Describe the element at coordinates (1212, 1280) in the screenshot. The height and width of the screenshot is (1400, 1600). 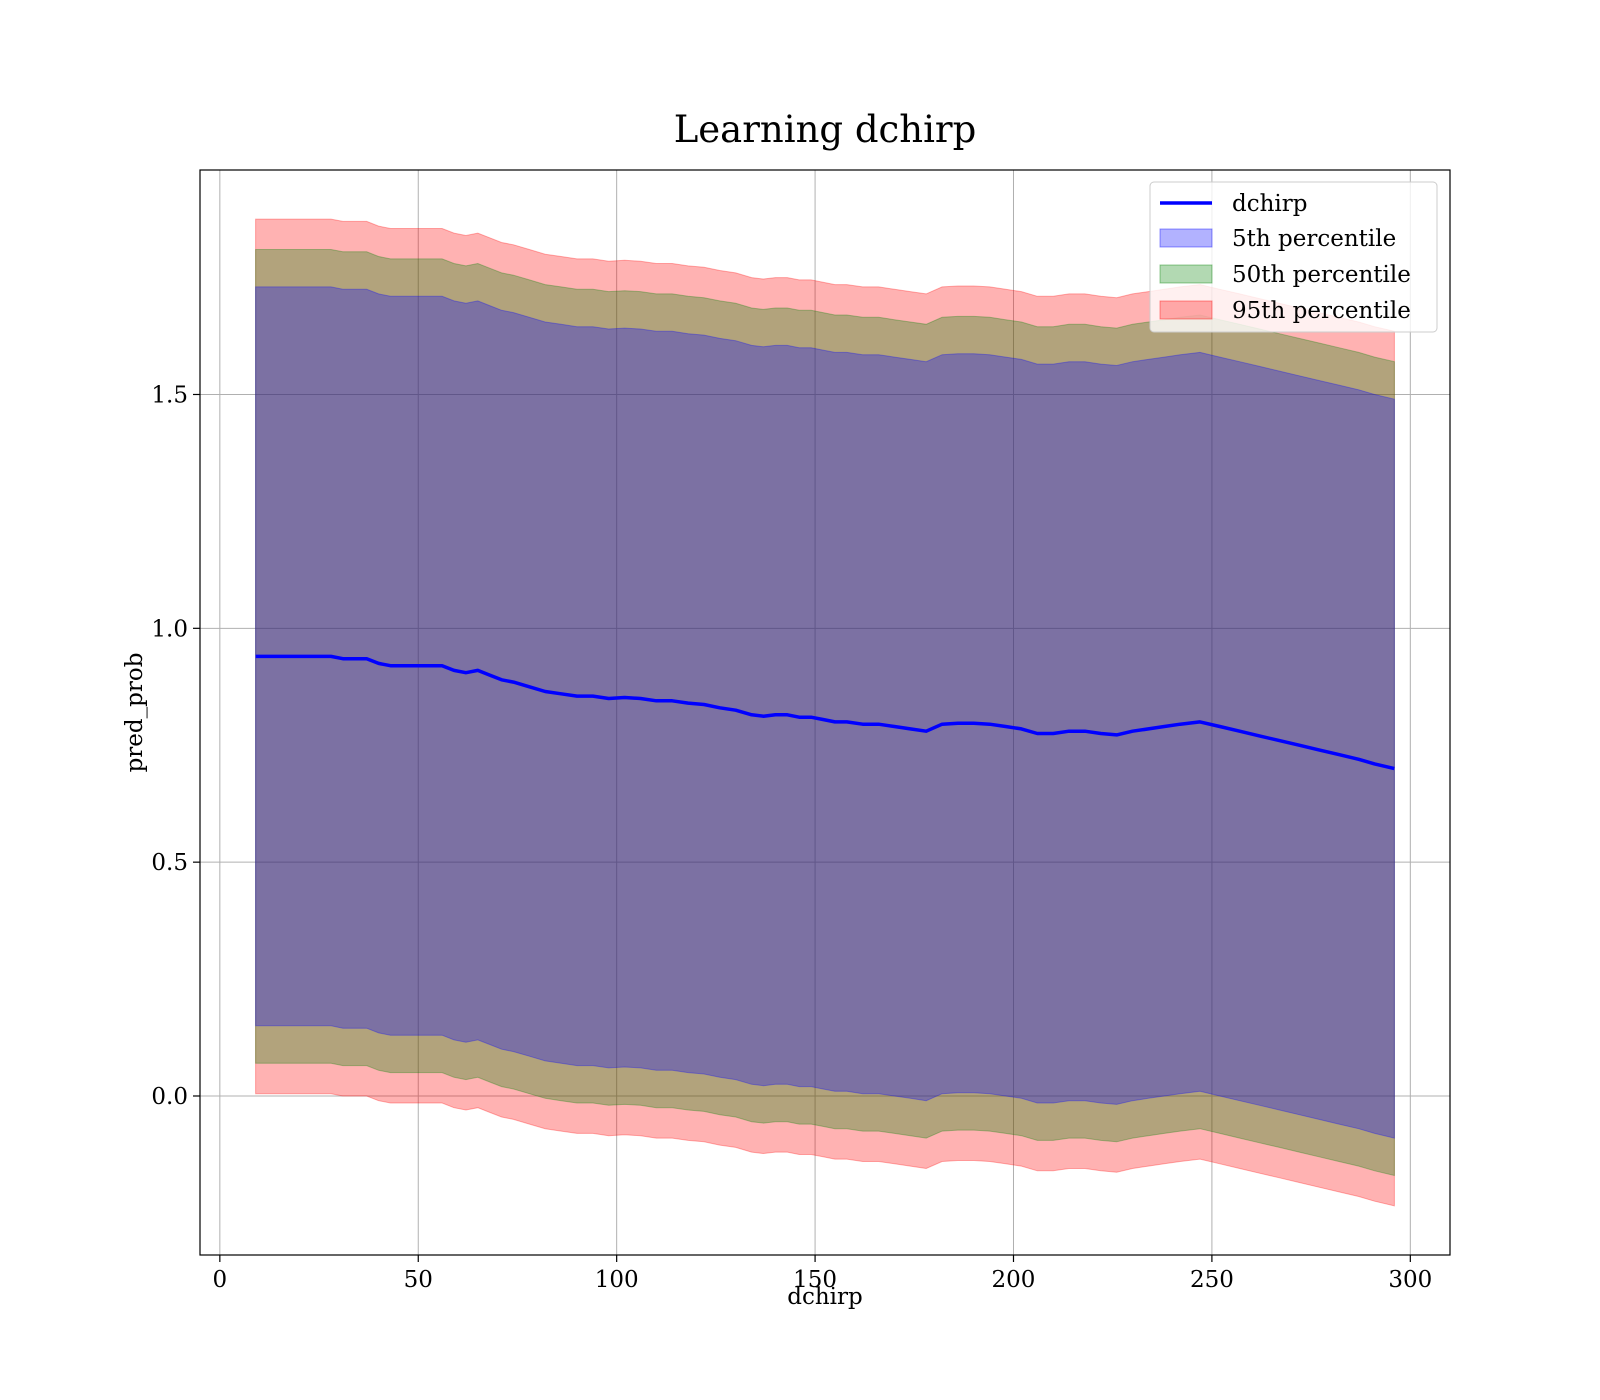
I see `x-tick-label: 250` at that location.